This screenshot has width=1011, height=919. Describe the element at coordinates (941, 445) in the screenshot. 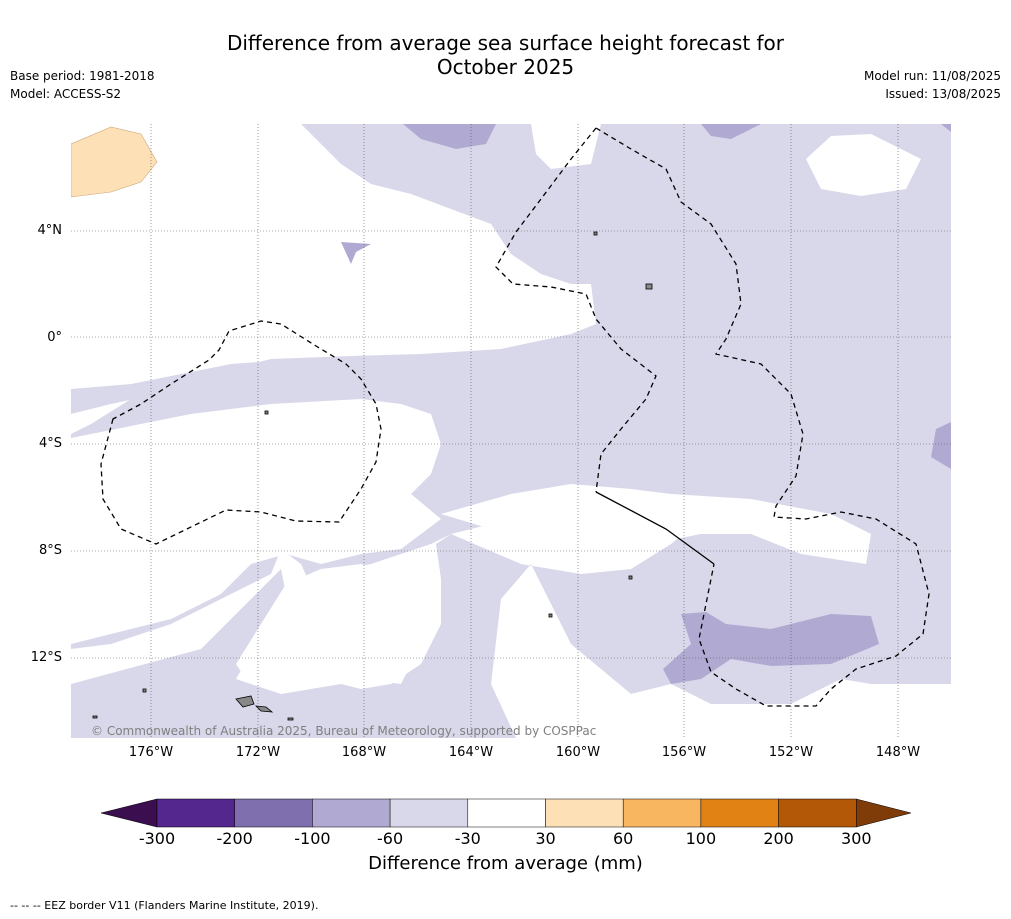

I see `anomaly-band-neg-60d` at that location.